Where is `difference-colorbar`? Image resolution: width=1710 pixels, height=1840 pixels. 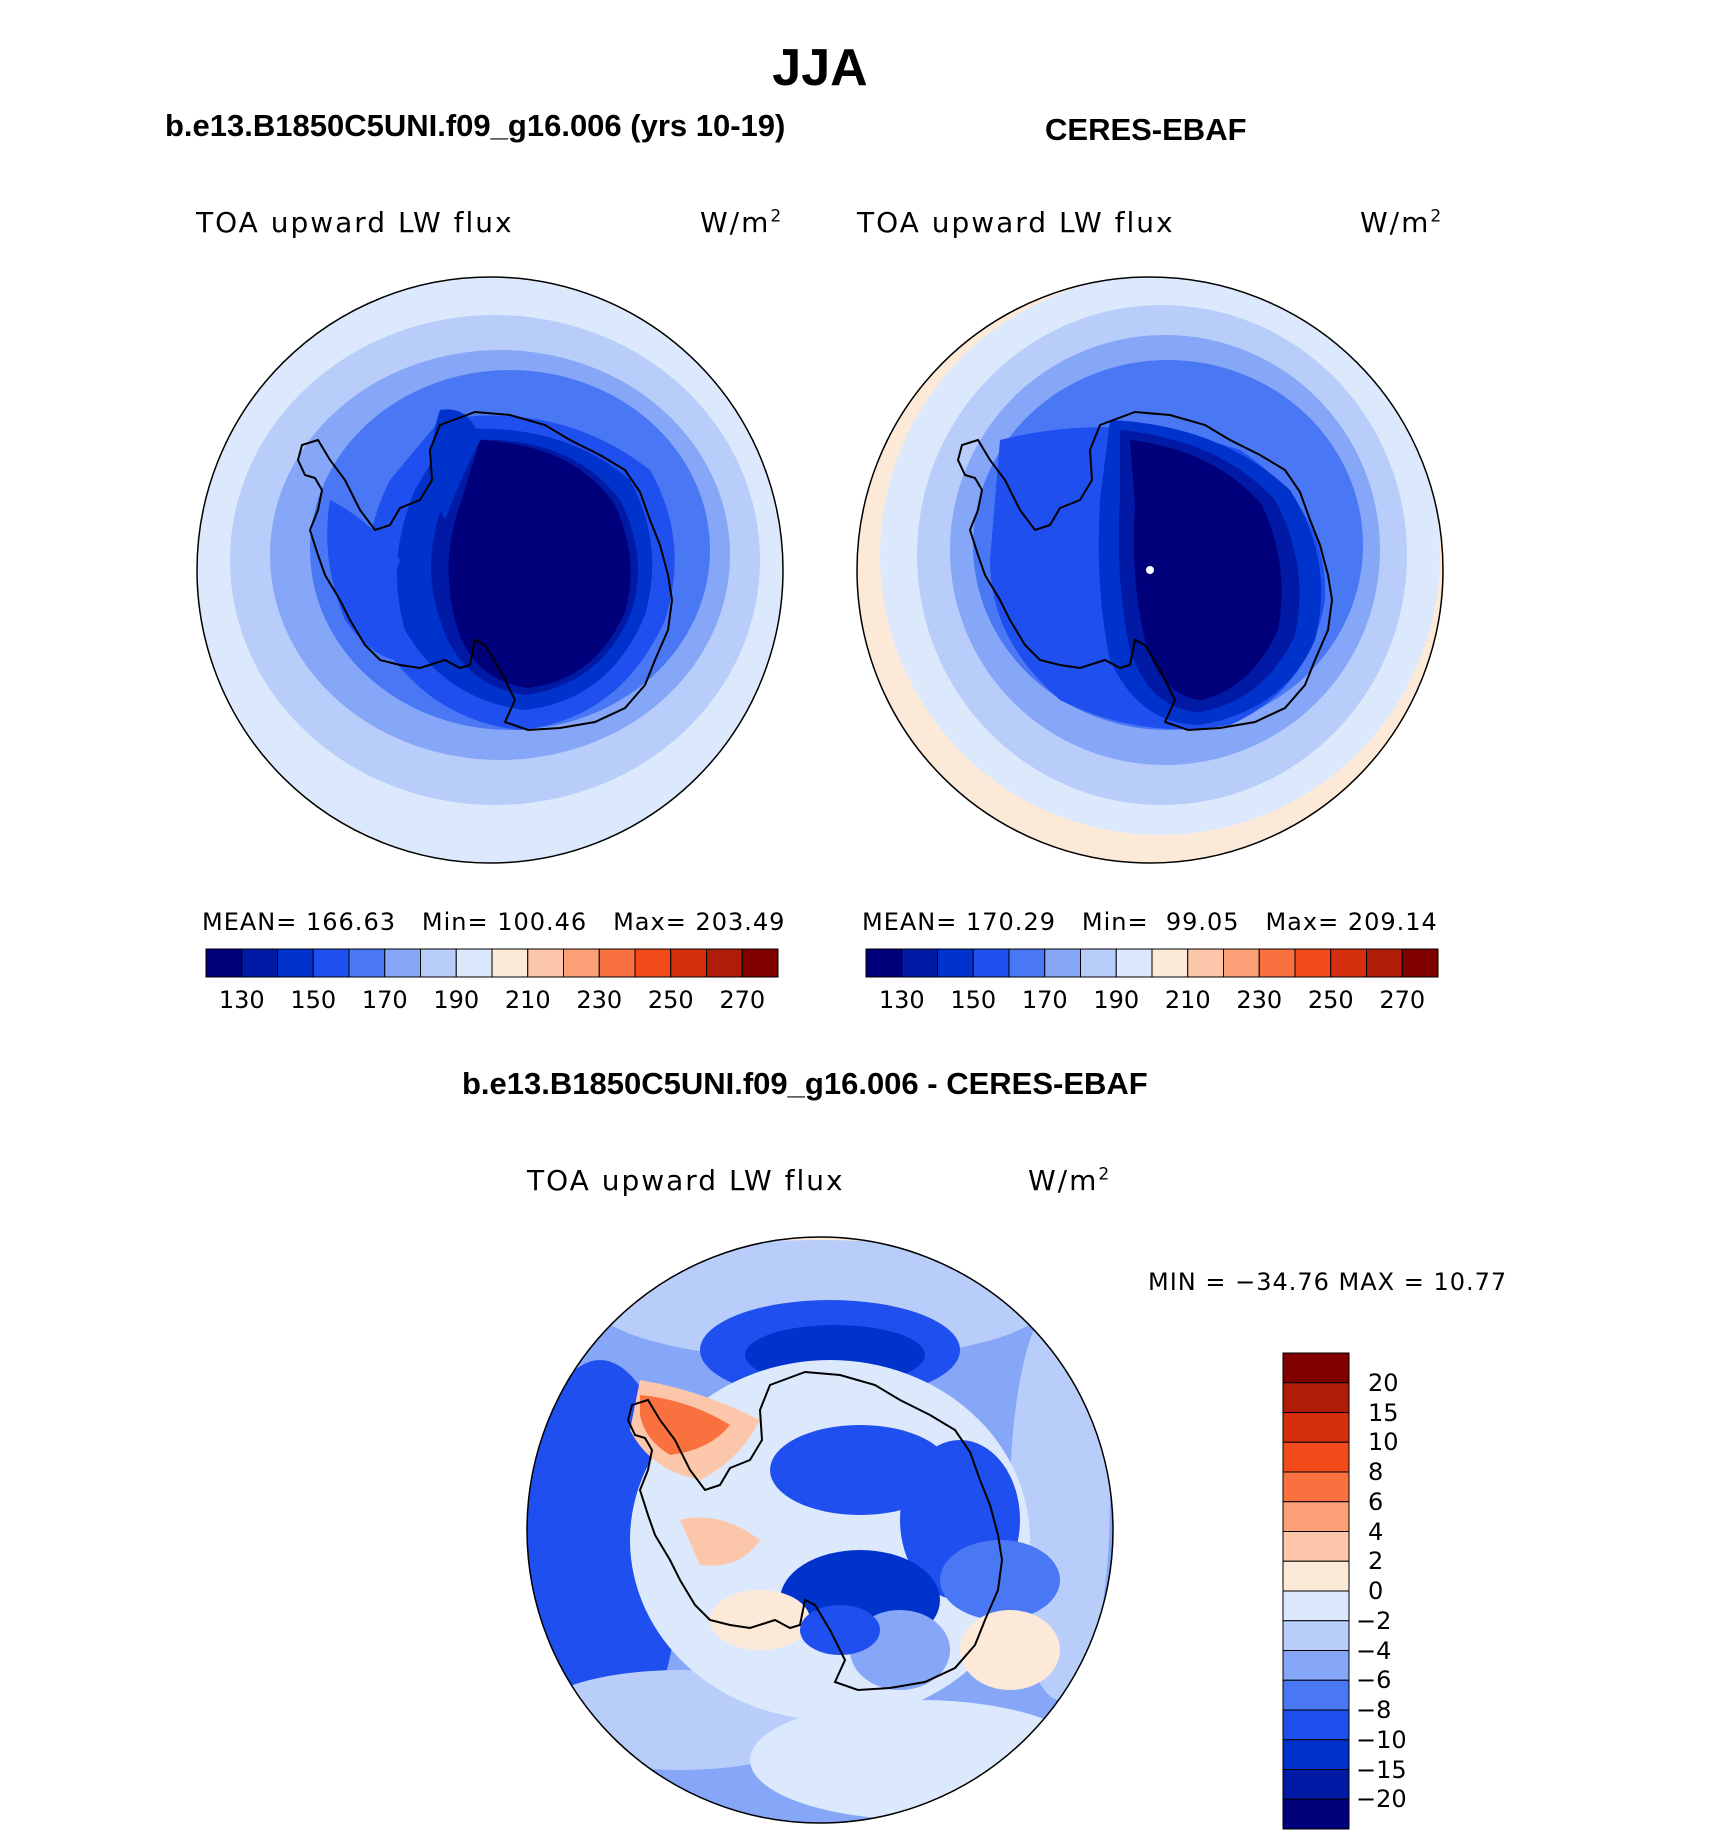 difference-colorbar is located at coordinates (1316, 1591).